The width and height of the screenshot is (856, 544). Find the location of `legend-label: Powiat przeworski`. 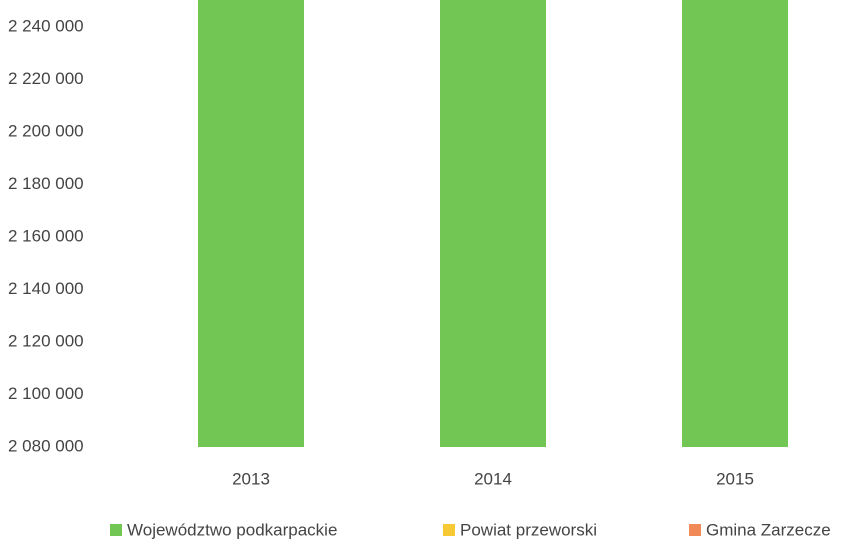

legend-label: Powiat przeworski is located at coordinates (528, 529).